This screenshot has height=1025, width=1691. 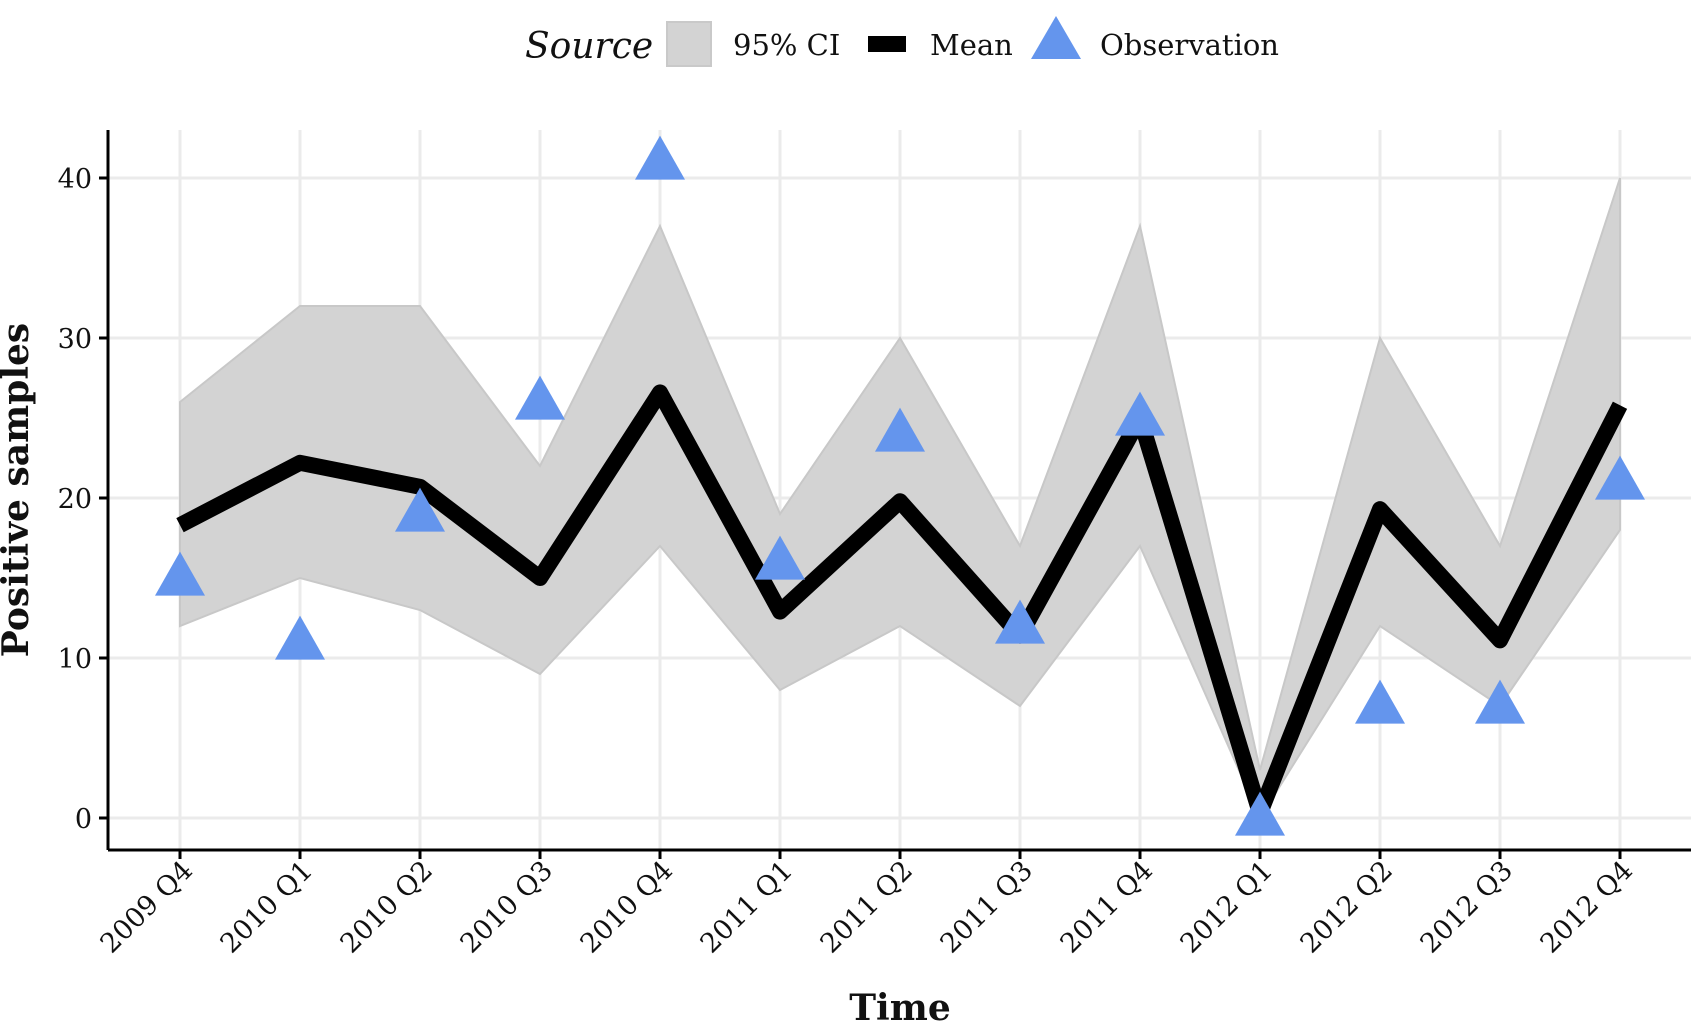 What do you see at coordinates (786, 45) in the screenshot?
I see `legend-ci-label: 95% CI` at bounding box center [786, 45].